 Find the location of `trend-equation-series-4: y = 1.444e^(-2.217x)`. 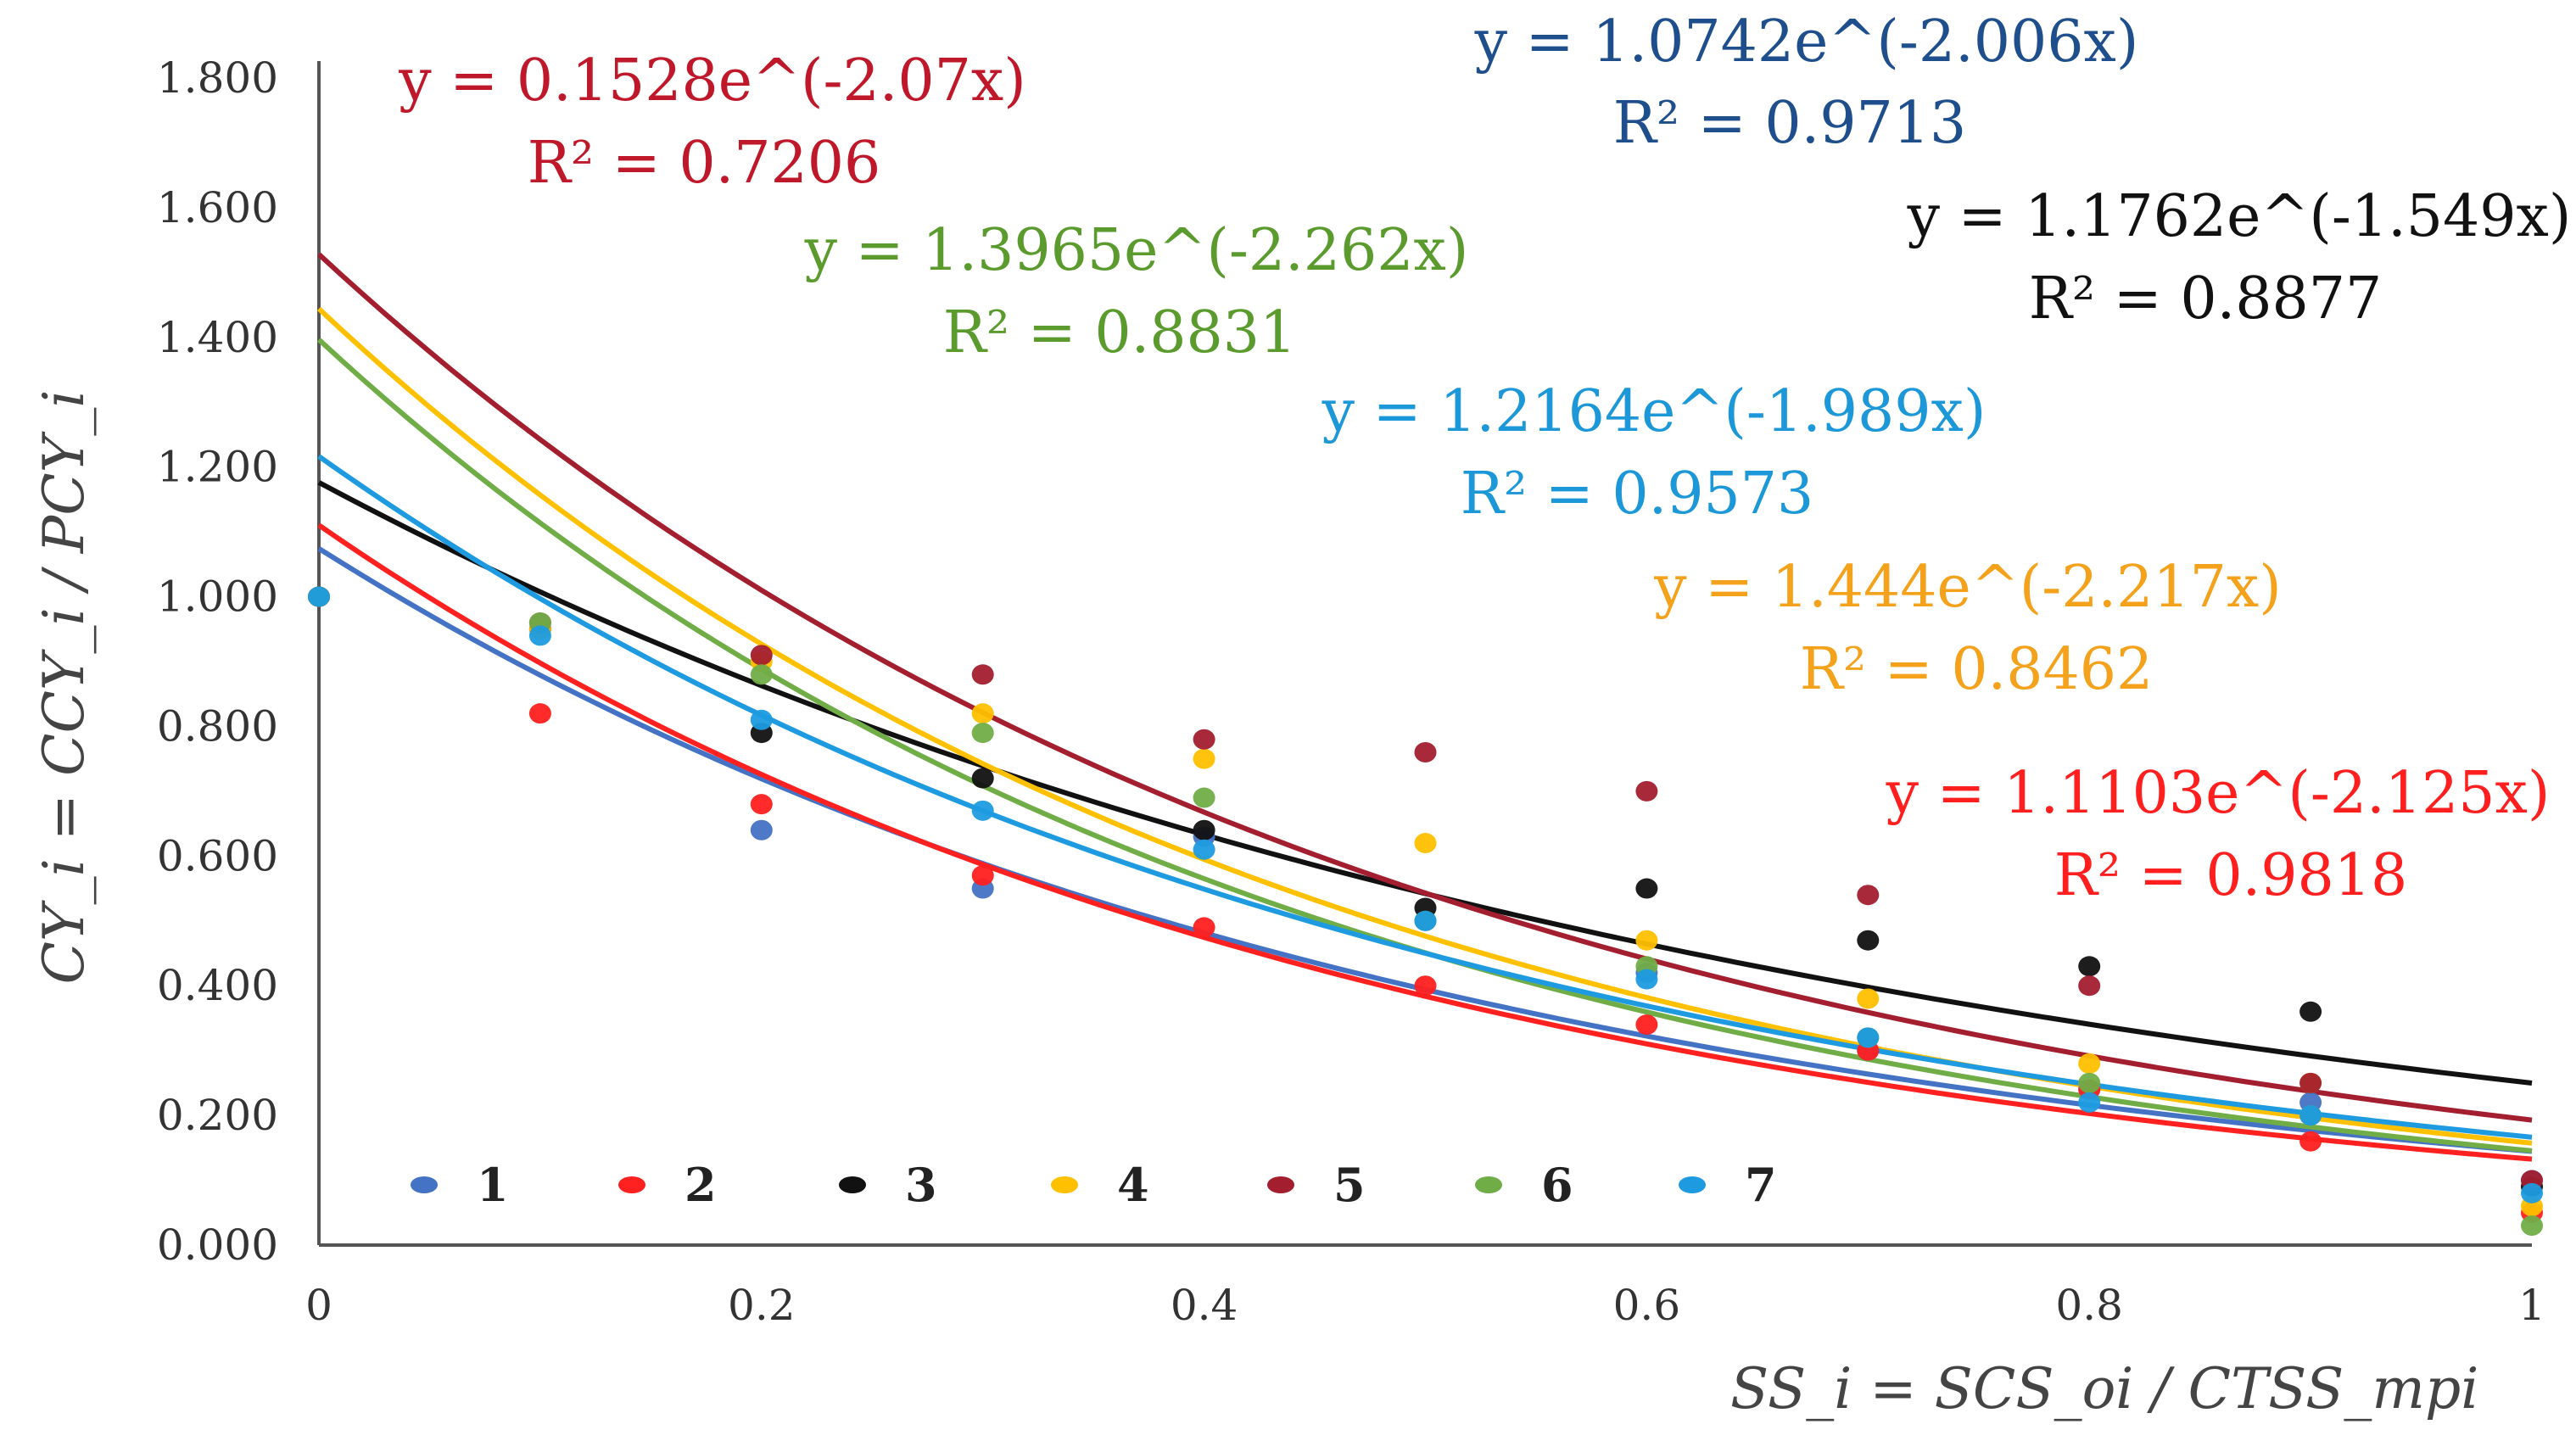

trend-equation-series-4: y = 1.444e^(-2.217x) is located at coordinates (1967, 587).